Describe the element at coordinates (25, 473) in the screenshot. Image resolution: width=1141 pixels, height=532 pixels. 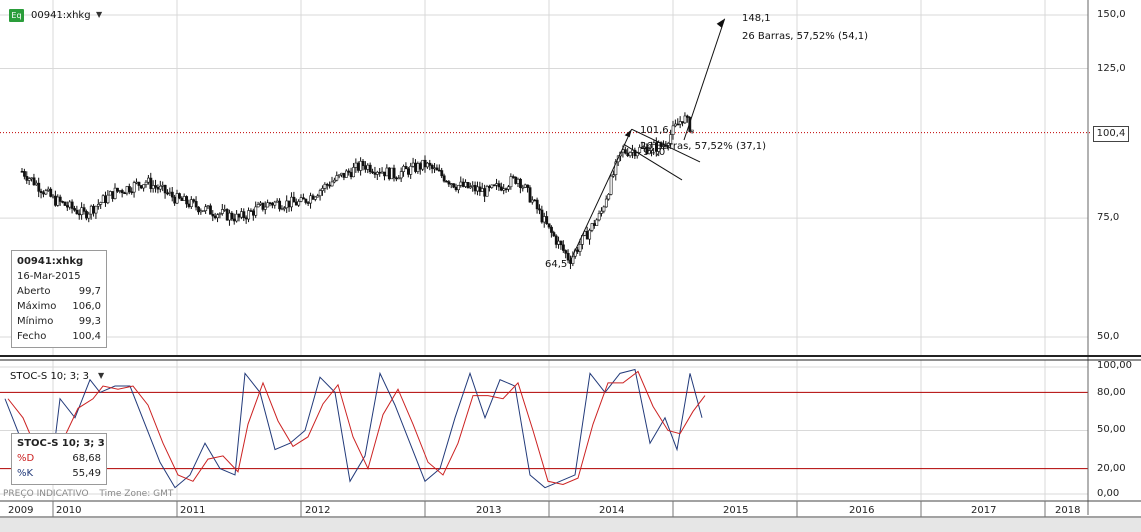
I see `stoch-k-label: %K` at that location.